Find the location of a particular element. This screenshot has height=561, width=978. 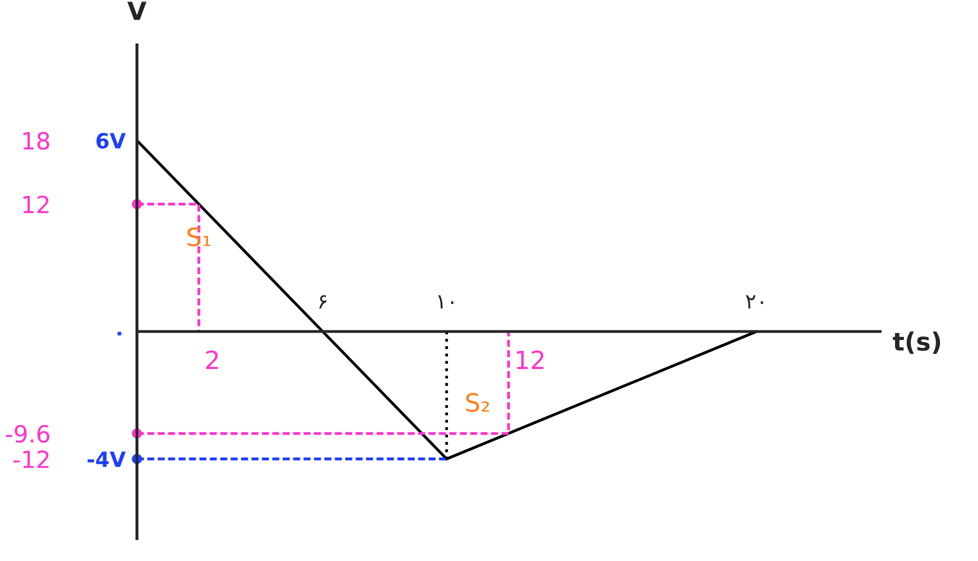

x-tick-label: ۲۰ is located at coordinates (755, 301).